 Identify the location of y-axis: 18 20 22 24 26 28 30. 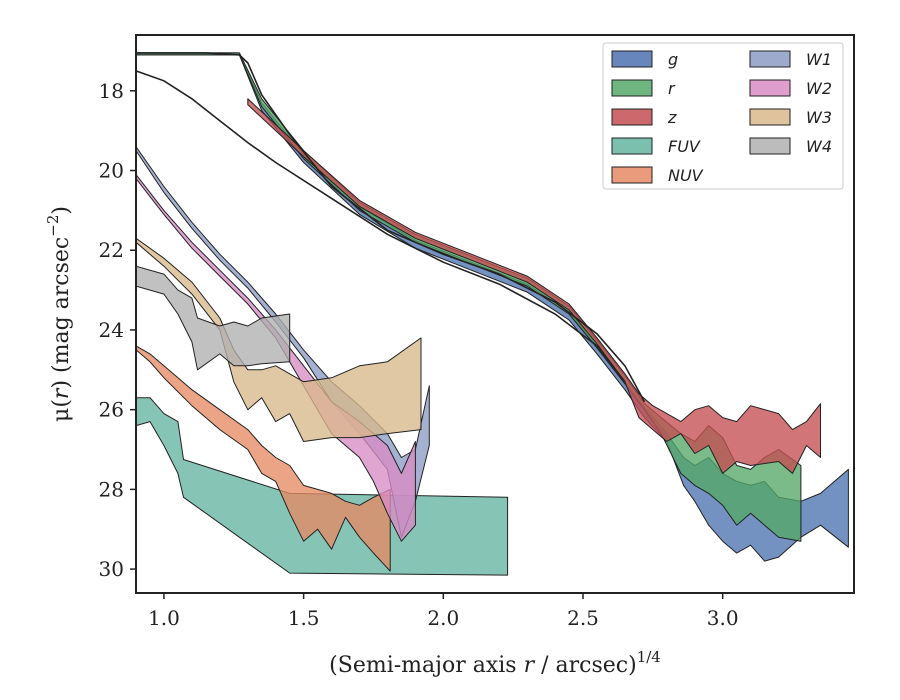
(117, 330).